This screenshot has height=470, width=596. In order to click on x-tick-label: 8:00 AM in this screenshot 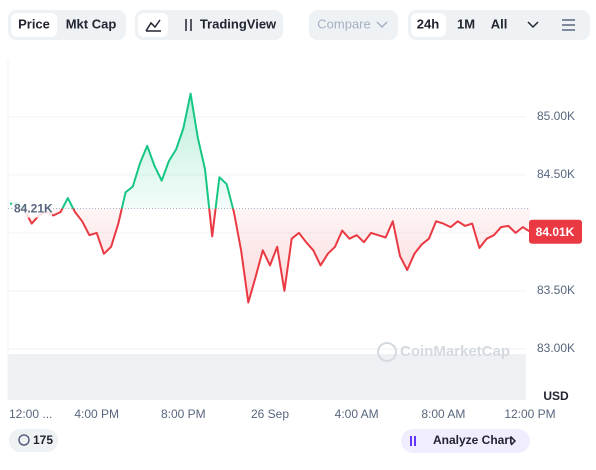, I will do `click(443, 414)`.